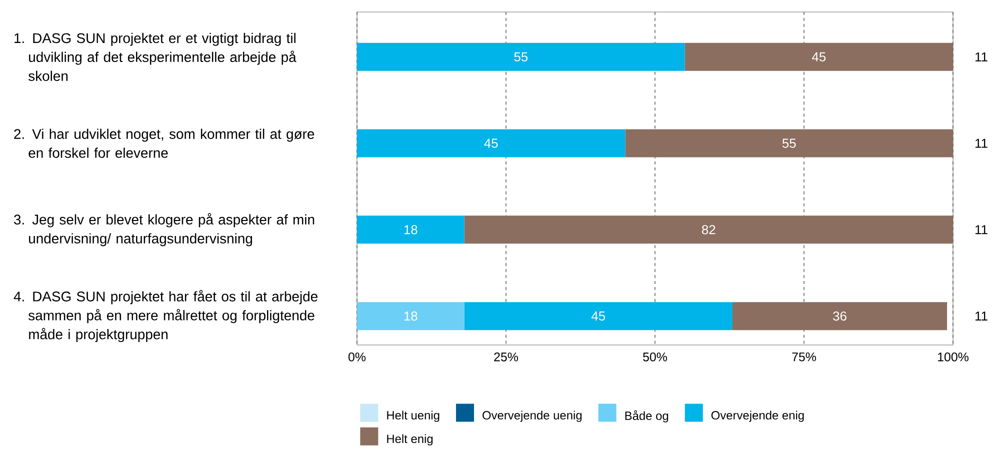 The image size is (995, 457). I want to click on data-label: 82, so click(709, 229).